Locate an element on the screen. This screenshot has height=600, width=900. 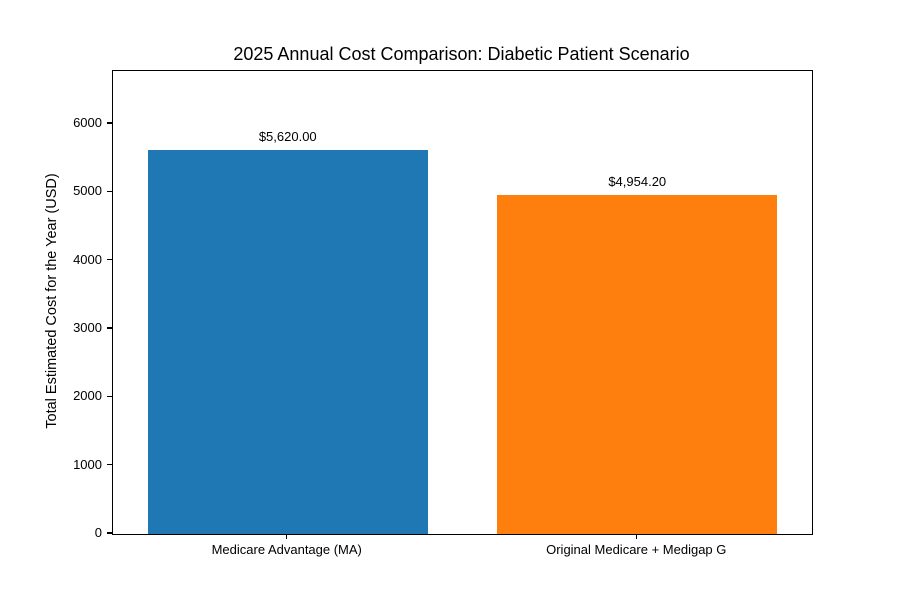
y-tick-label: 6000 is located at coordinates (87, 123).